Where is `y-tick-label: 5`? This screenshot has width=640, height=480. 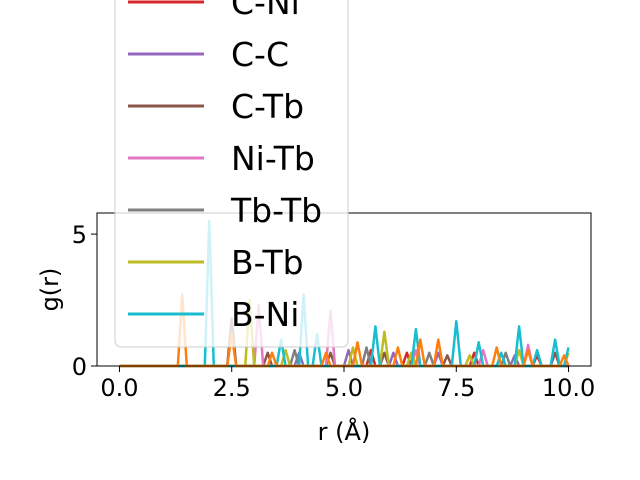 y-tick-label: 5 is located at coordinates (79, 235).